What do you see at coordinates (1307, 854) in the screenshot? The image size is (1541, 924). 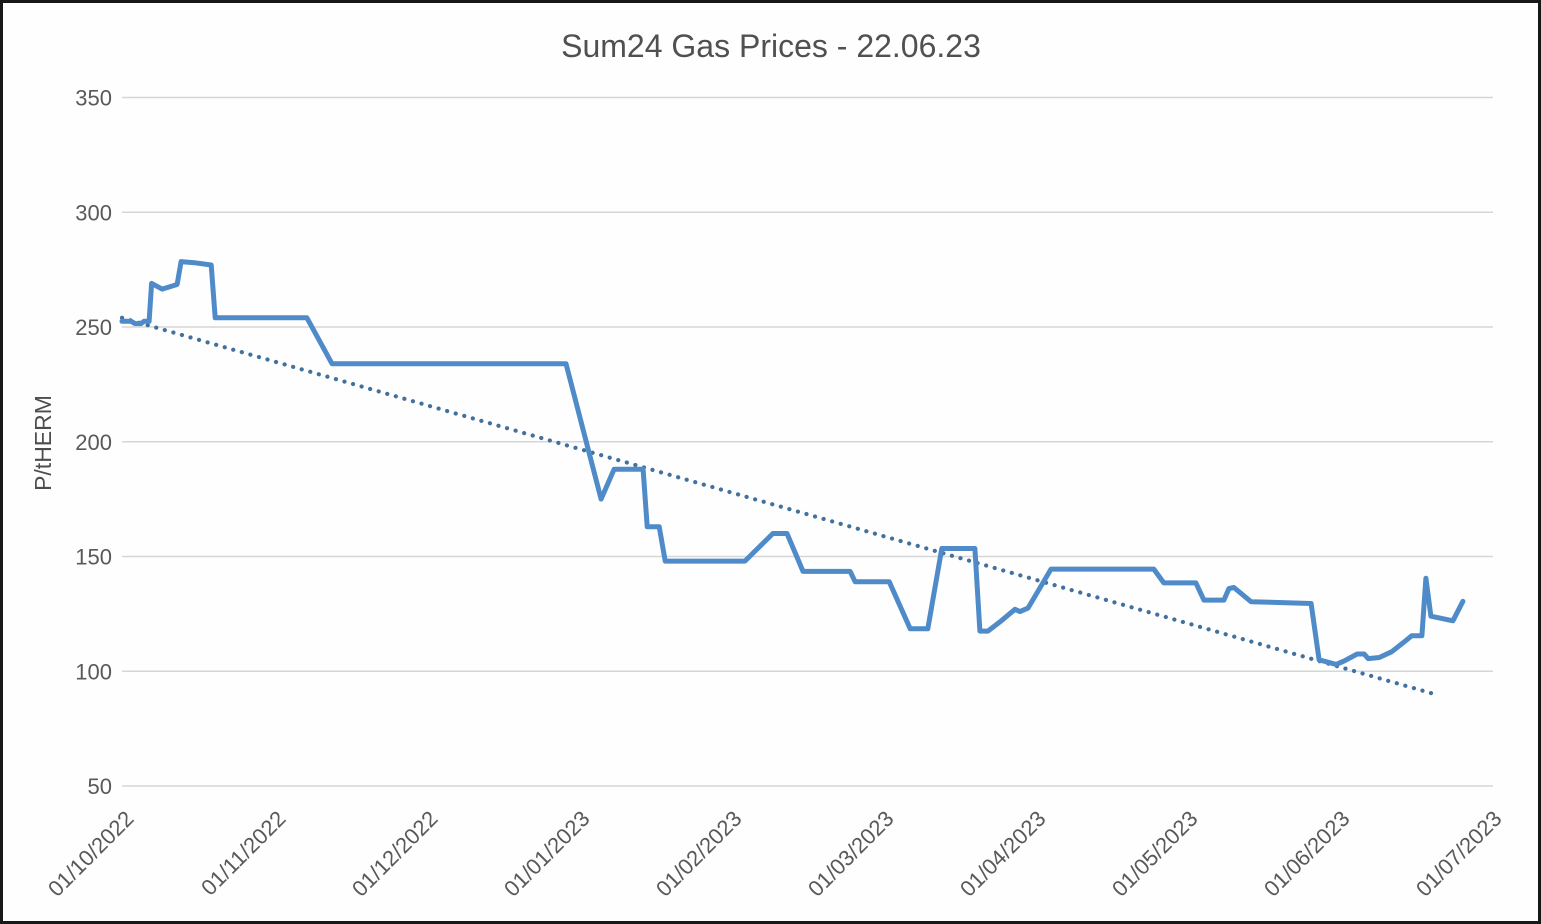 I see `x-tick-label: 01/06/2023` at bounding box center [1307, 854].